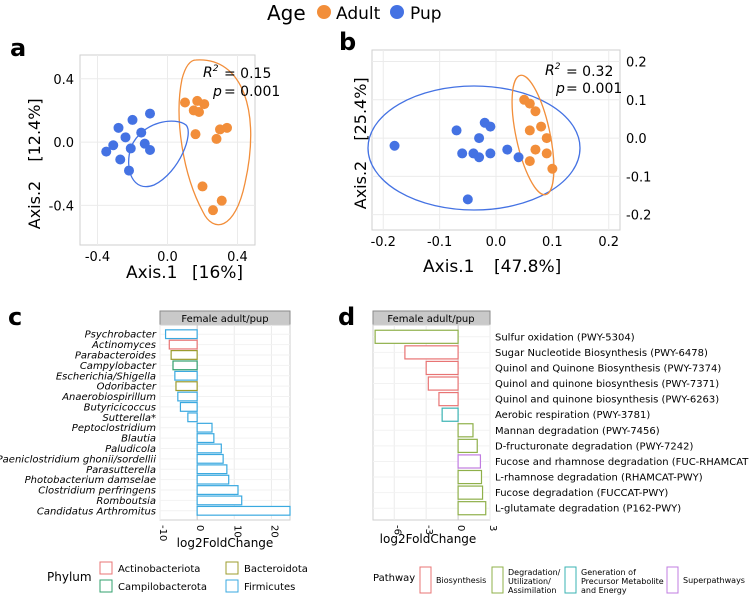  I want to click on y-axis-label-a: Axis.2, so click(34, 205).